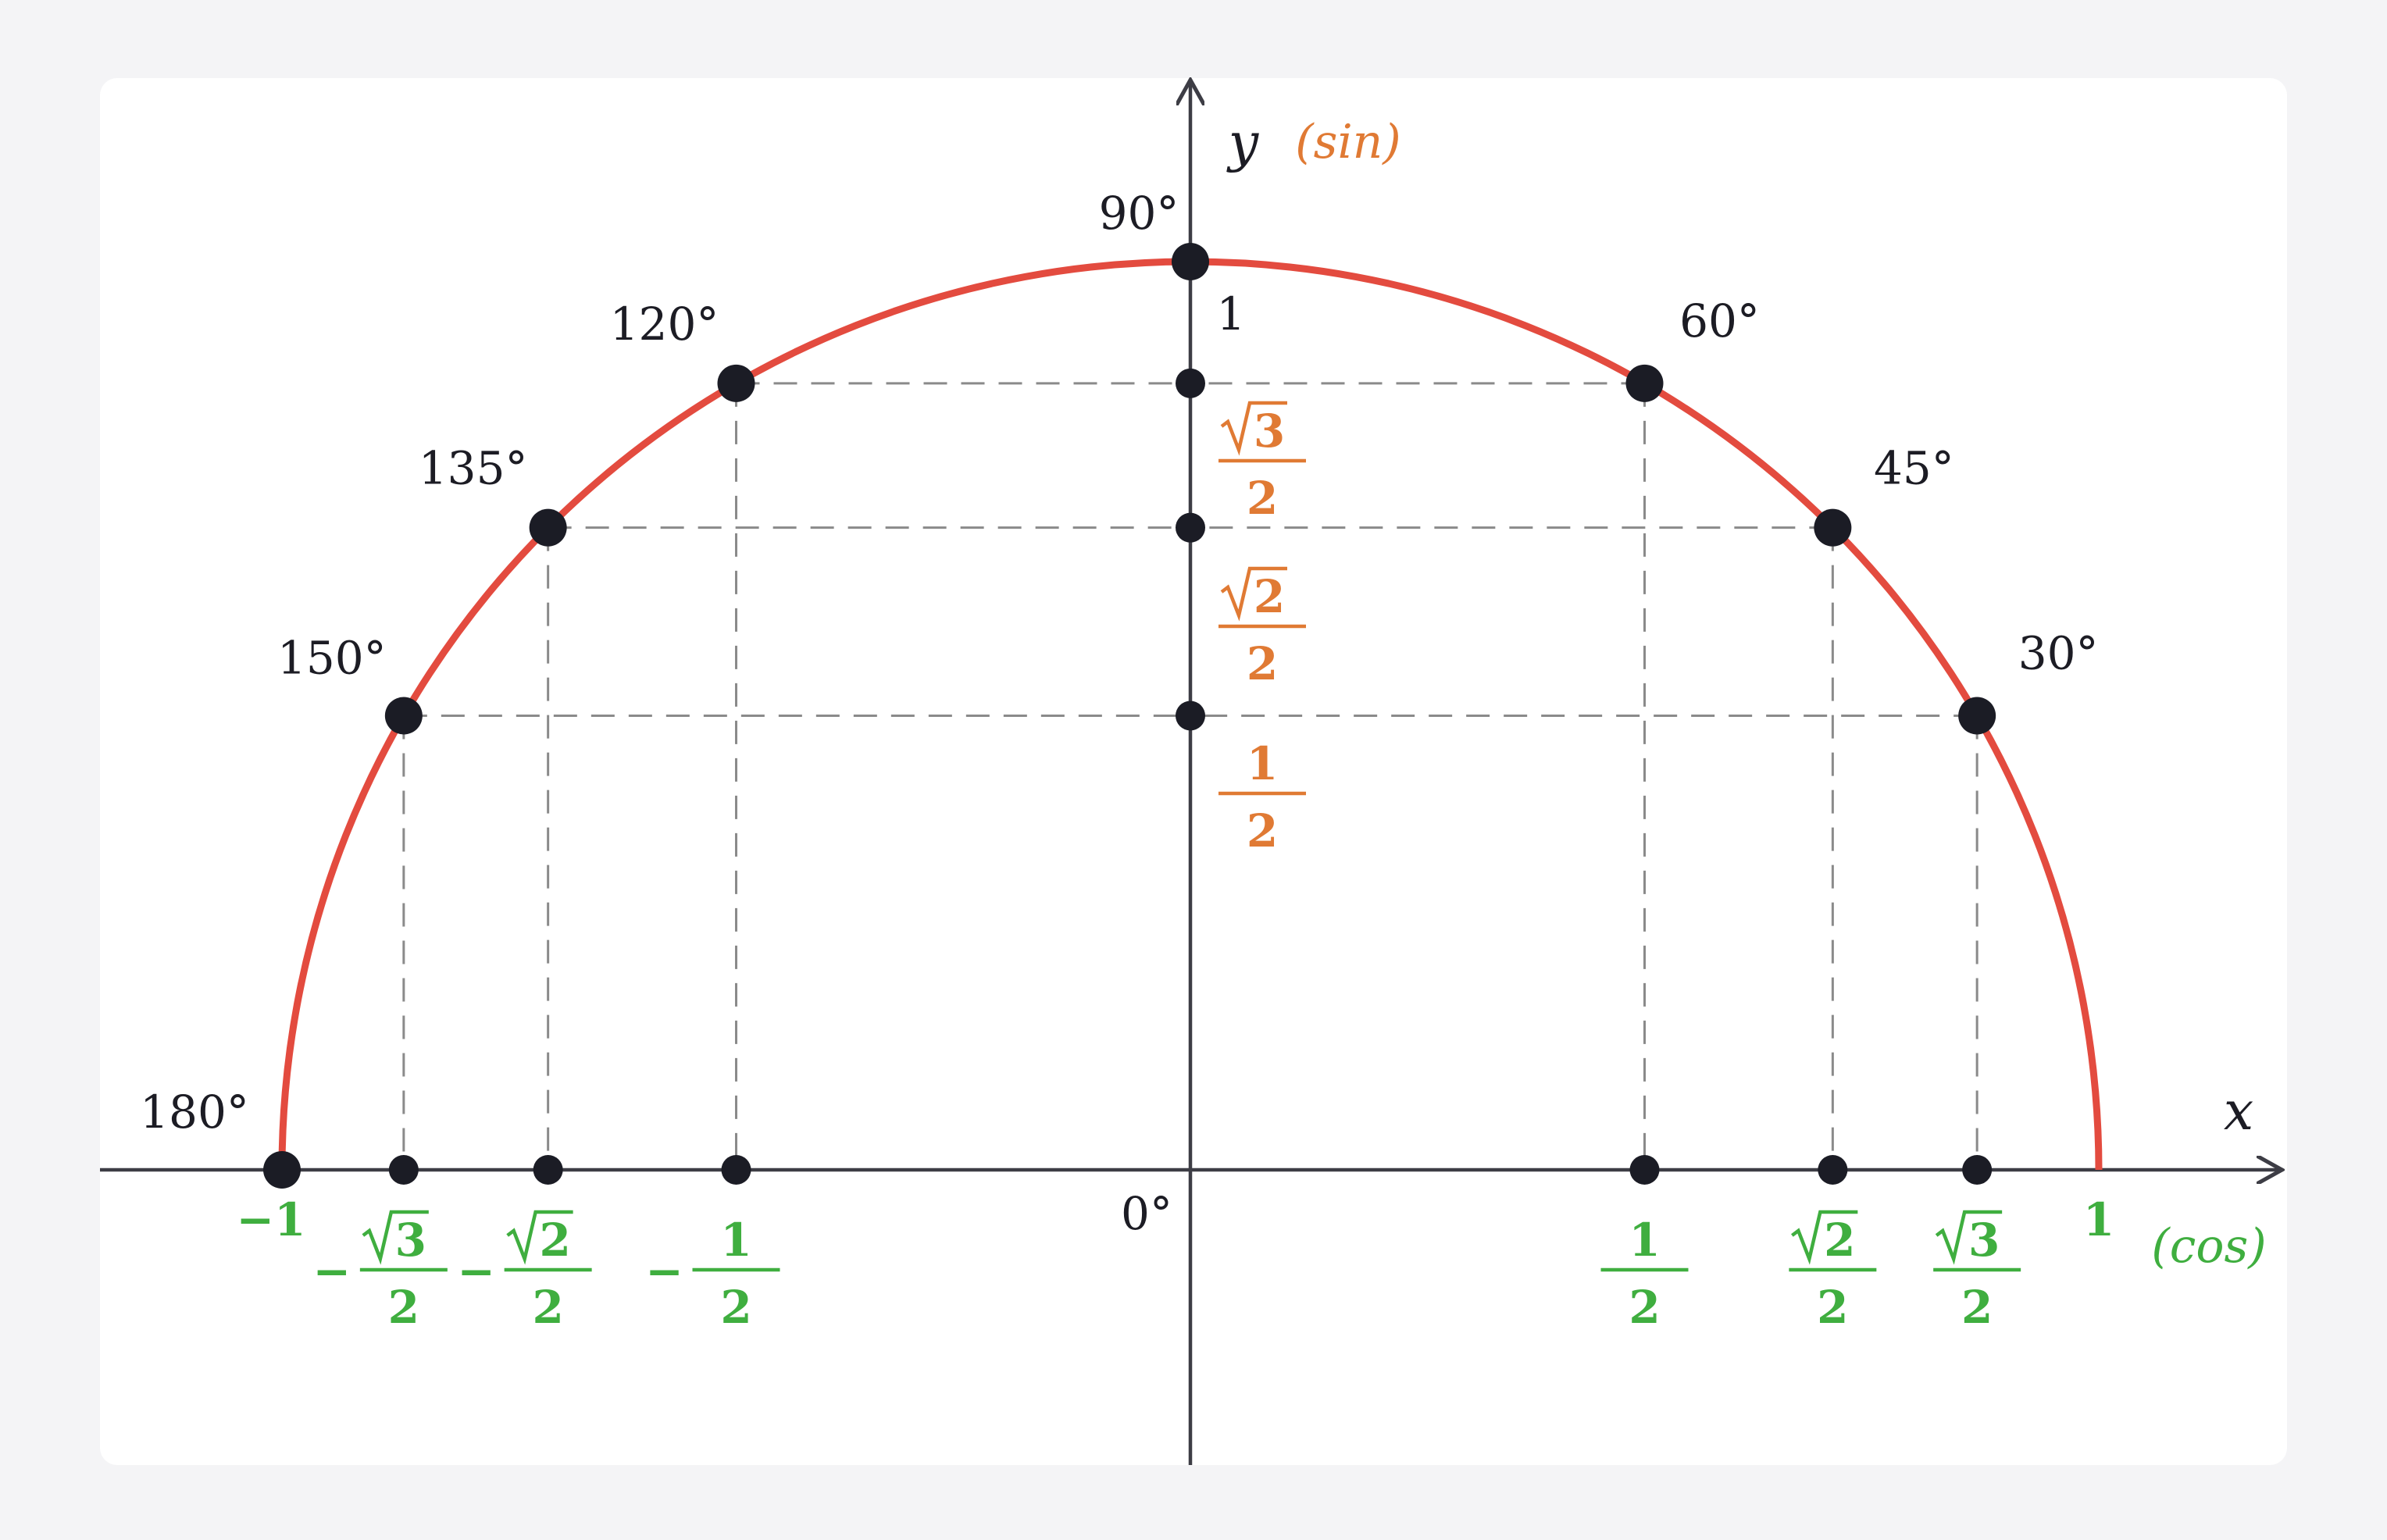 The height and width of the screenshot is (1540, 2387). I want to click on cos-tick-fraction: 12, so click(1644, 1274).